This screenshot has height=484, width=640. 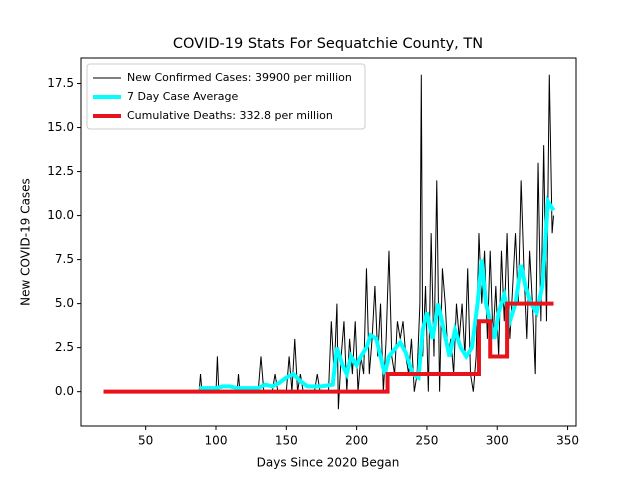 What do you see at coordinates (286, 441) in the screenshot?
I see `x-tick-label: 150` at bounding box center [286, 441].